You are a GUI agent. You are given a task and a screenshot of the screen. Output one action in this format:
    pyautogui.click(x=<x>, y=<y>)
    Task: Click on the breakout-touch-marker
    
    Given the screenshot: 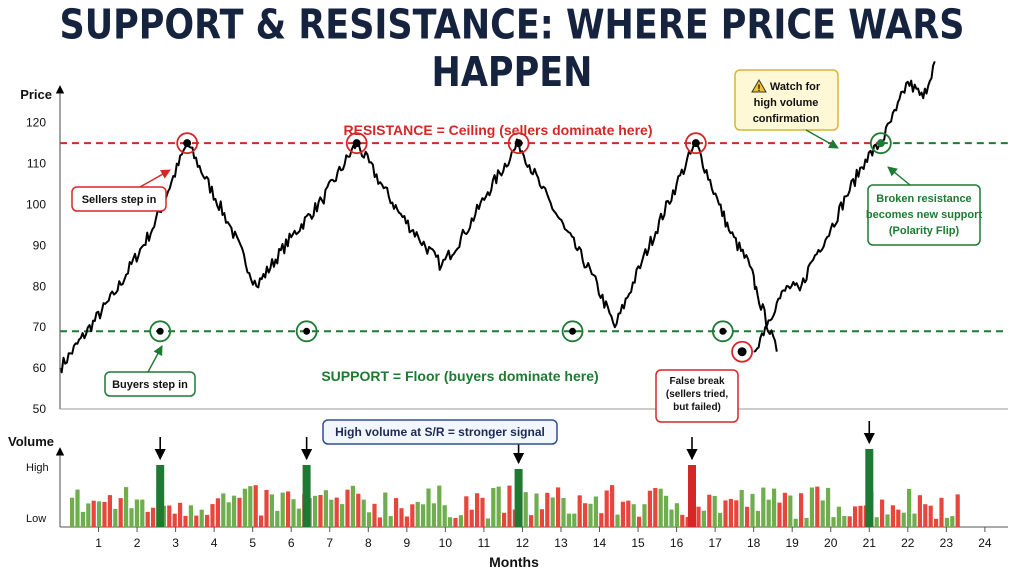 What is the action you would take?
    pyautogui.click(x=880, y=143)
    